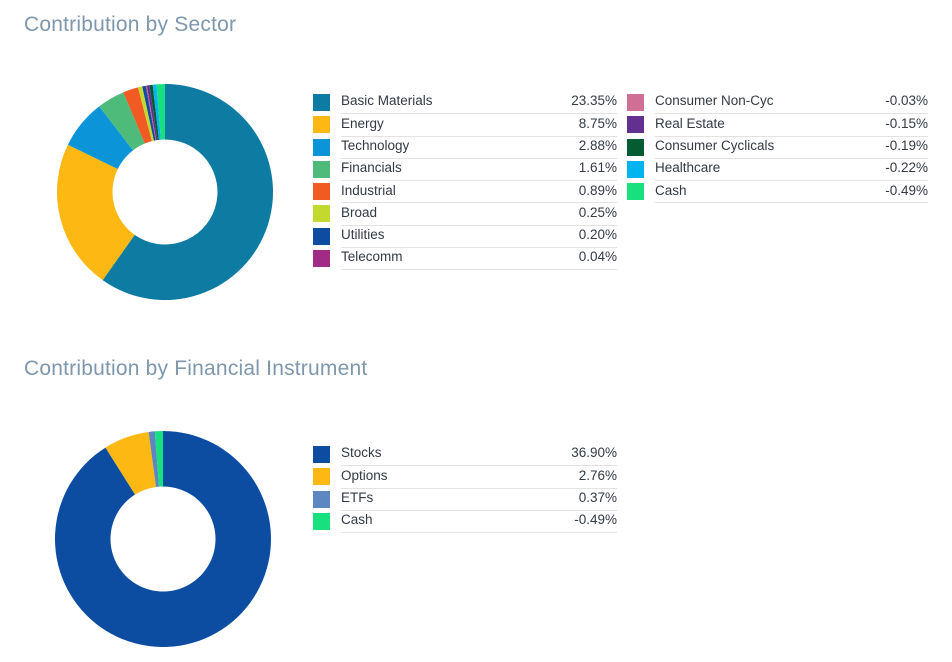 Image resolution: width=952 pixels, height=662 pixels. What do you see at coordinates (131, 463) in the screenshot?
I see `pie-slice-options` at bounding box center [131, 463].